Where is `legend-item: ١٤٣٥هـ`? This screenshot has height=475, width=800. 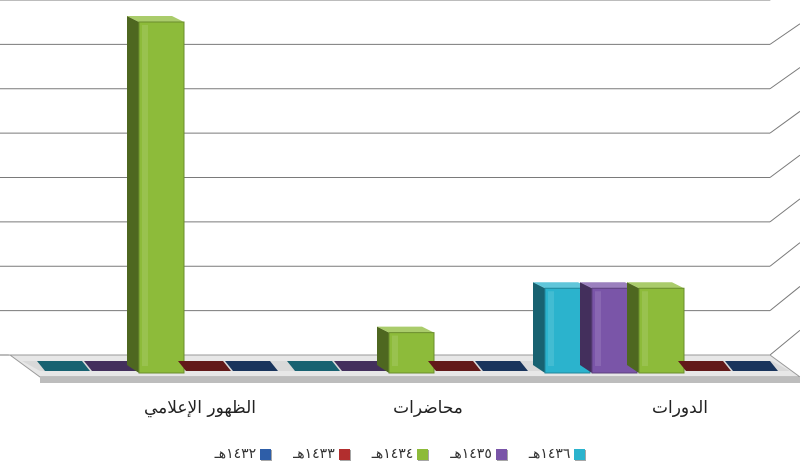
legend-item: ١٤٣٥هـ is located at coordinates (478, 454).